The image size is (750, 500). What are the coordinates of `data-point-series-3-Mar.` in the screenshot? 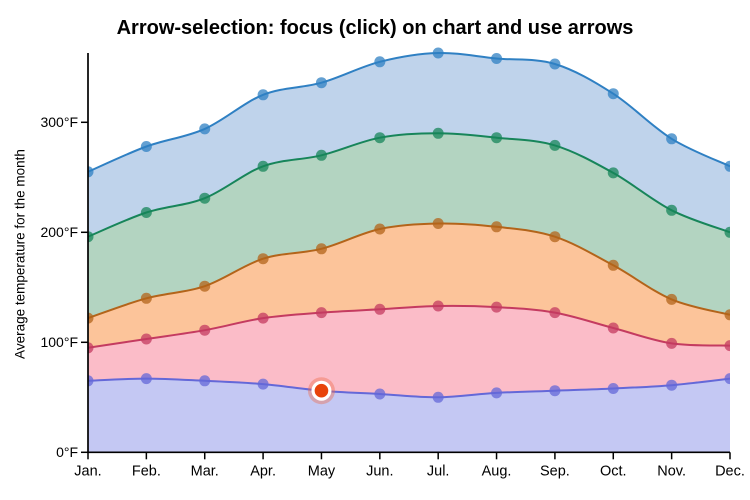 It's located at (205, 286).